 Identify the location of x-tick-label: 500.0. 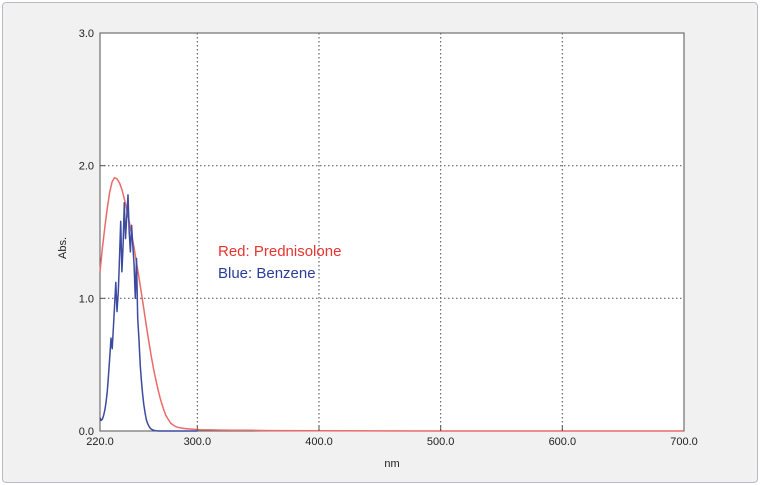
(441, 442).